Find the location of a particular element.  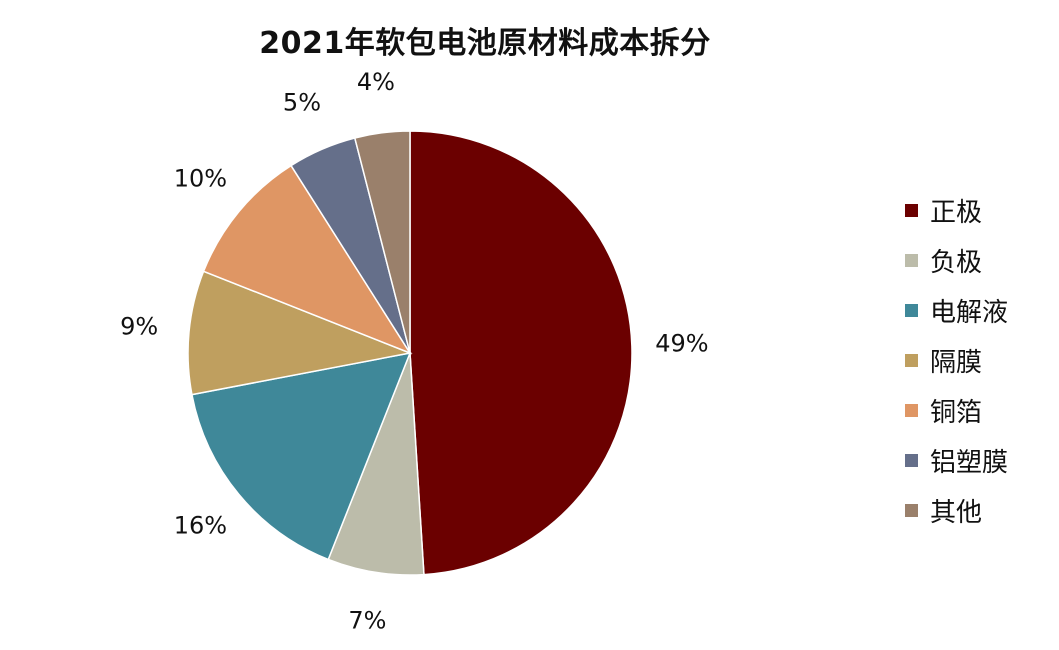

legend-item-2: 电解液 is located at coordinates (956, 310).